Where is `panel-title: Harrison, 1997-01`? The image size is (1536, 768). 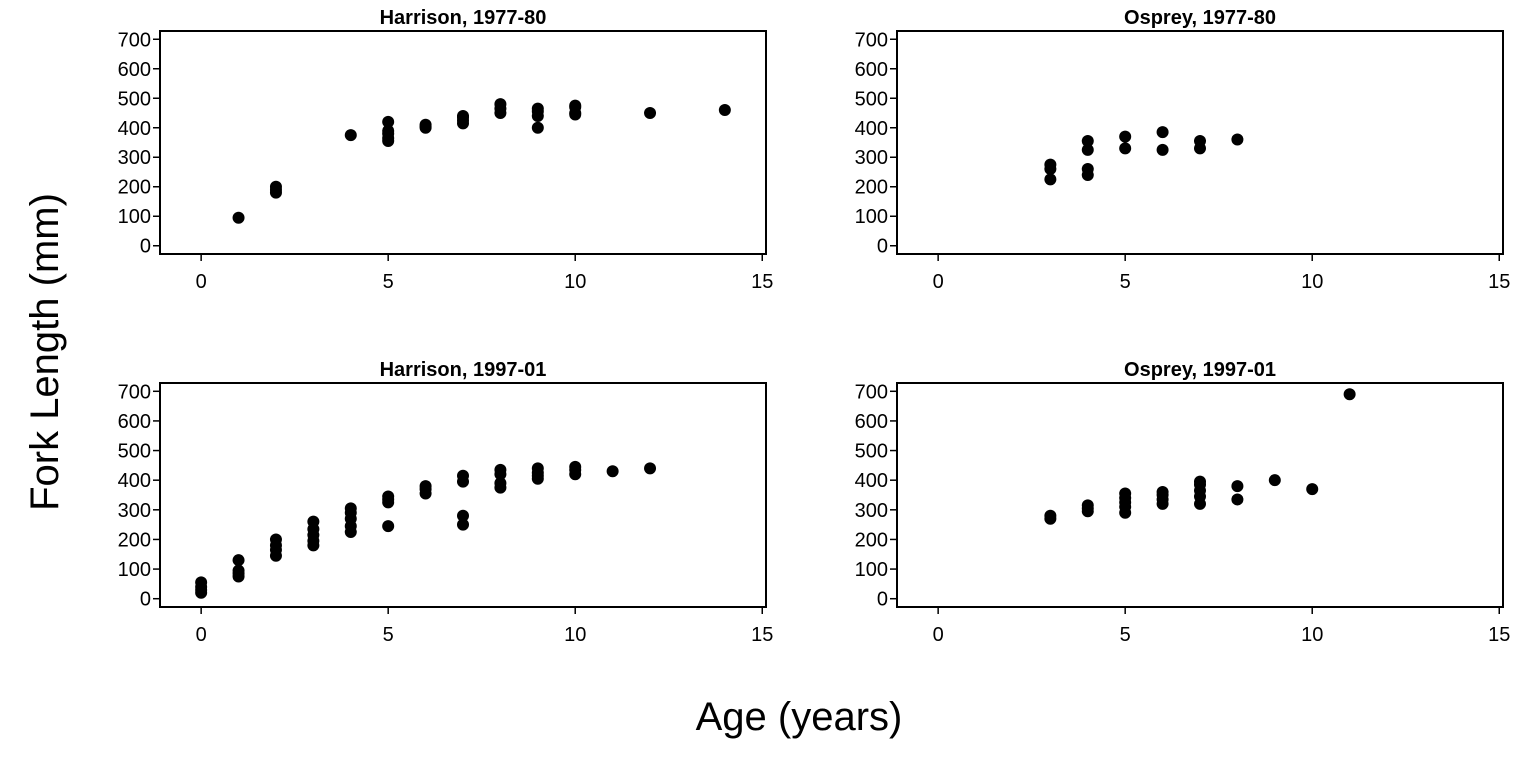
panel-title: Harrison, 1997-01 is located at coordinates (463, 370).